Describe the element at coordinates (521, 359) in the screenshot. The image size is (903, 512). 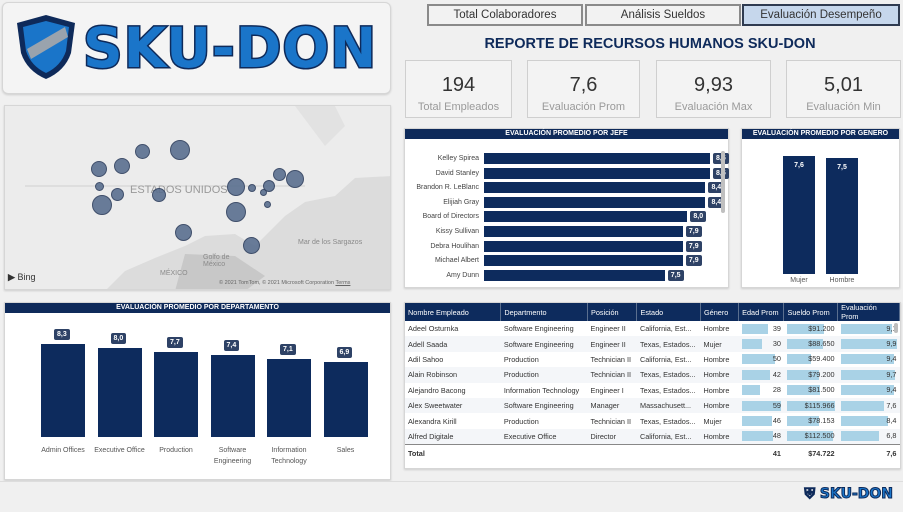
I see `table-cell: Production` at that location.